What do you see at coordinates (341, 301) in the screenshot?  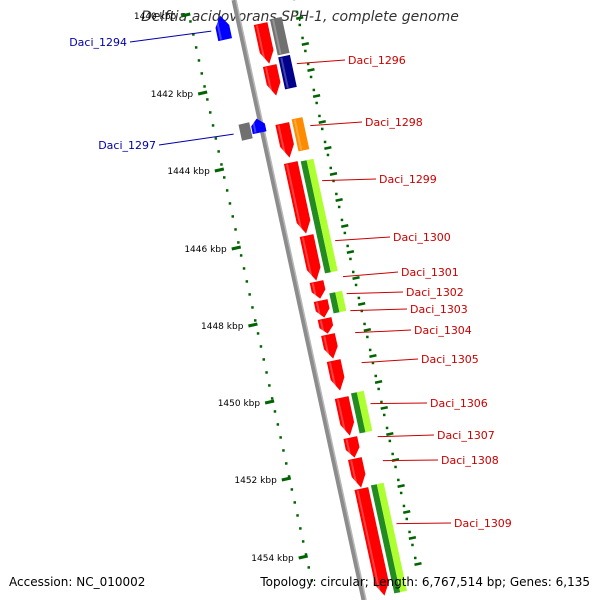 I see `feature-green-1302-light` at bounding box center [341, 301].